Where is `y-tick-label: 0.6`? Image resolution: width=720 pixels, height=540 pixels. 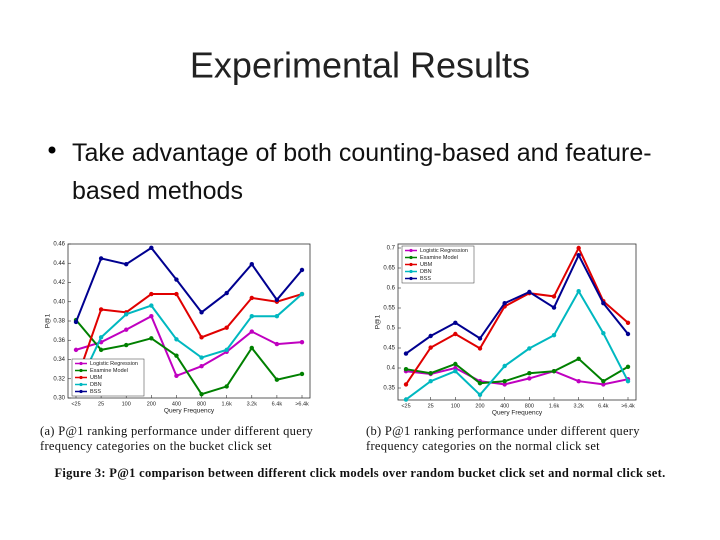
y-tick-label: 0.6 is located at coordinates (391, 289).